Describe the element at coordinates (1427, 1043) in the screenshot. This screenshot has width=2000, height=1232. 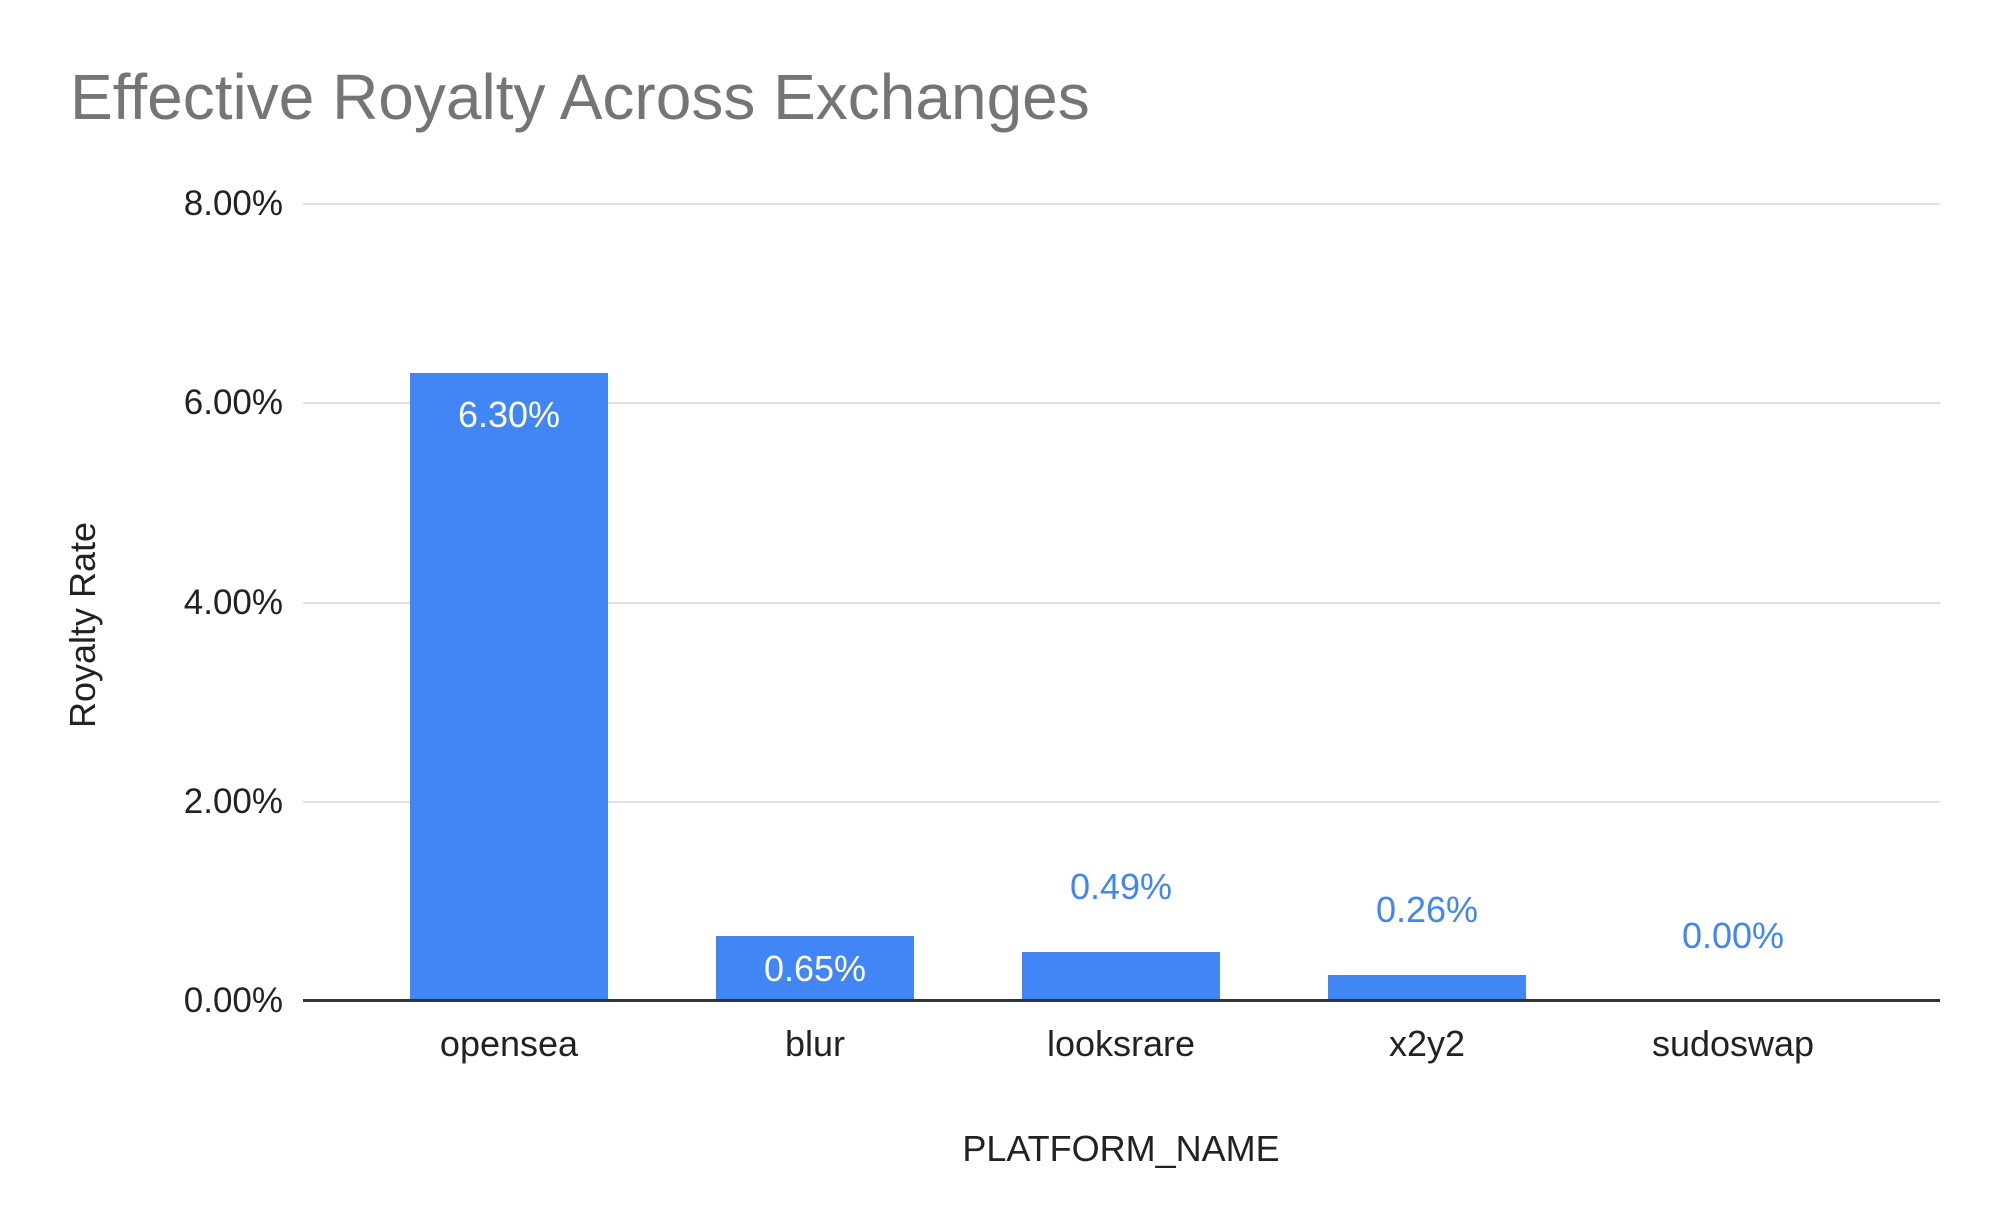
I see `category-label-x2y2: x2y2` at that location.